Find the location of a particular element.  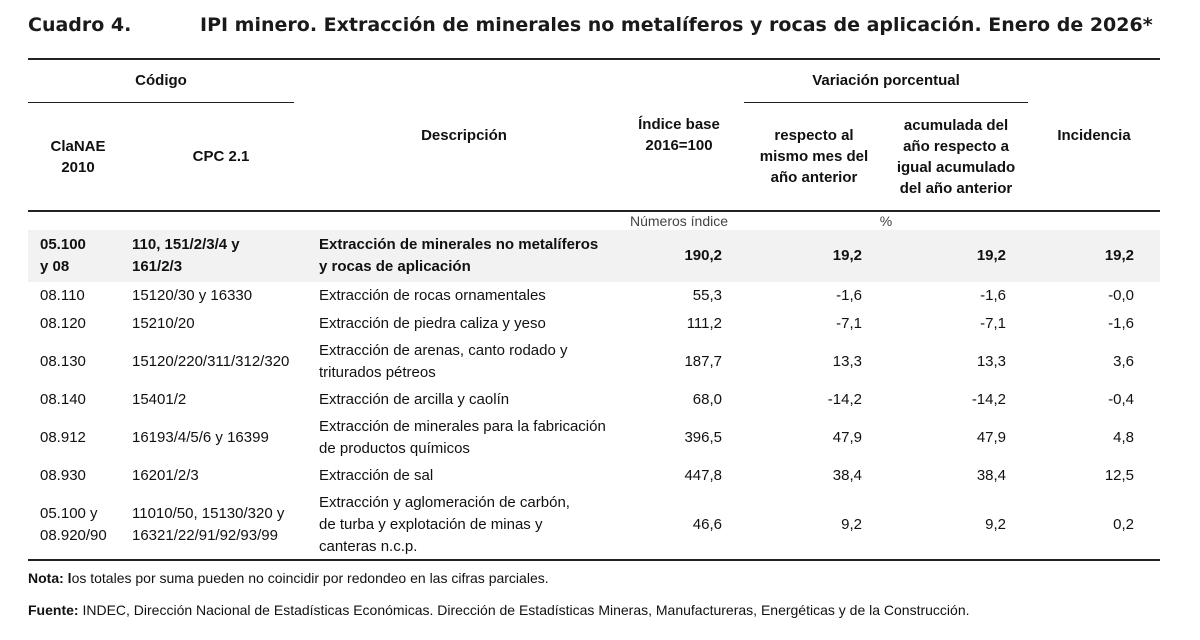

incidence-cell: 4,8 is located at coordinates (1124, 437).